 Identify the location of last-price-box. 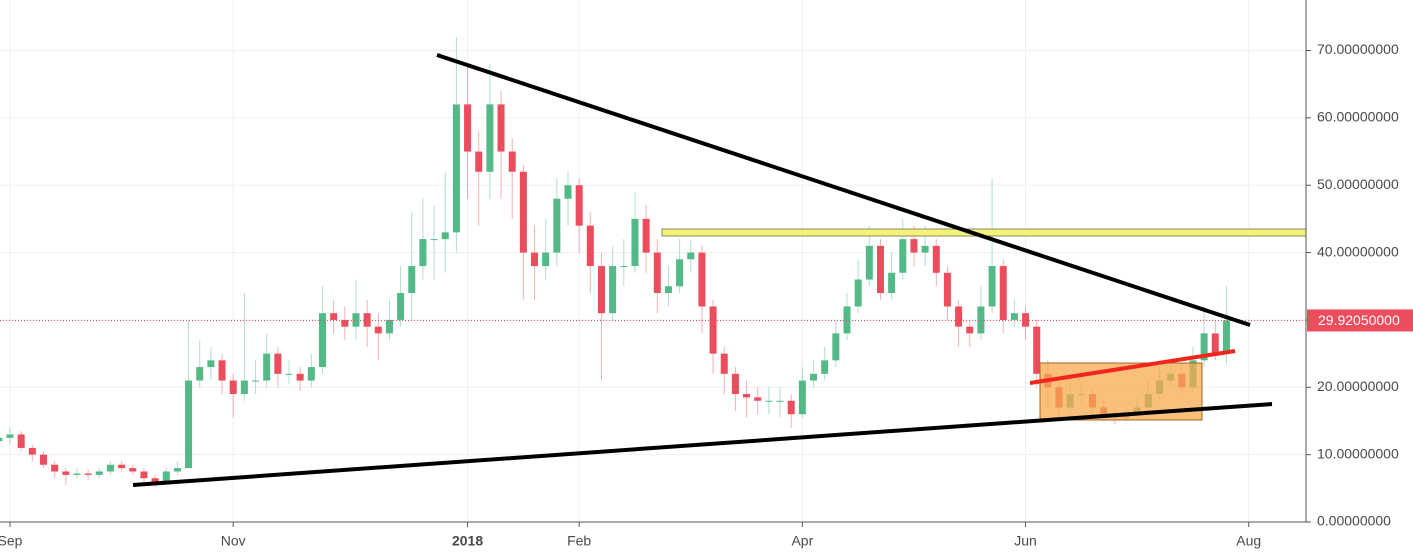
(1360, 320).